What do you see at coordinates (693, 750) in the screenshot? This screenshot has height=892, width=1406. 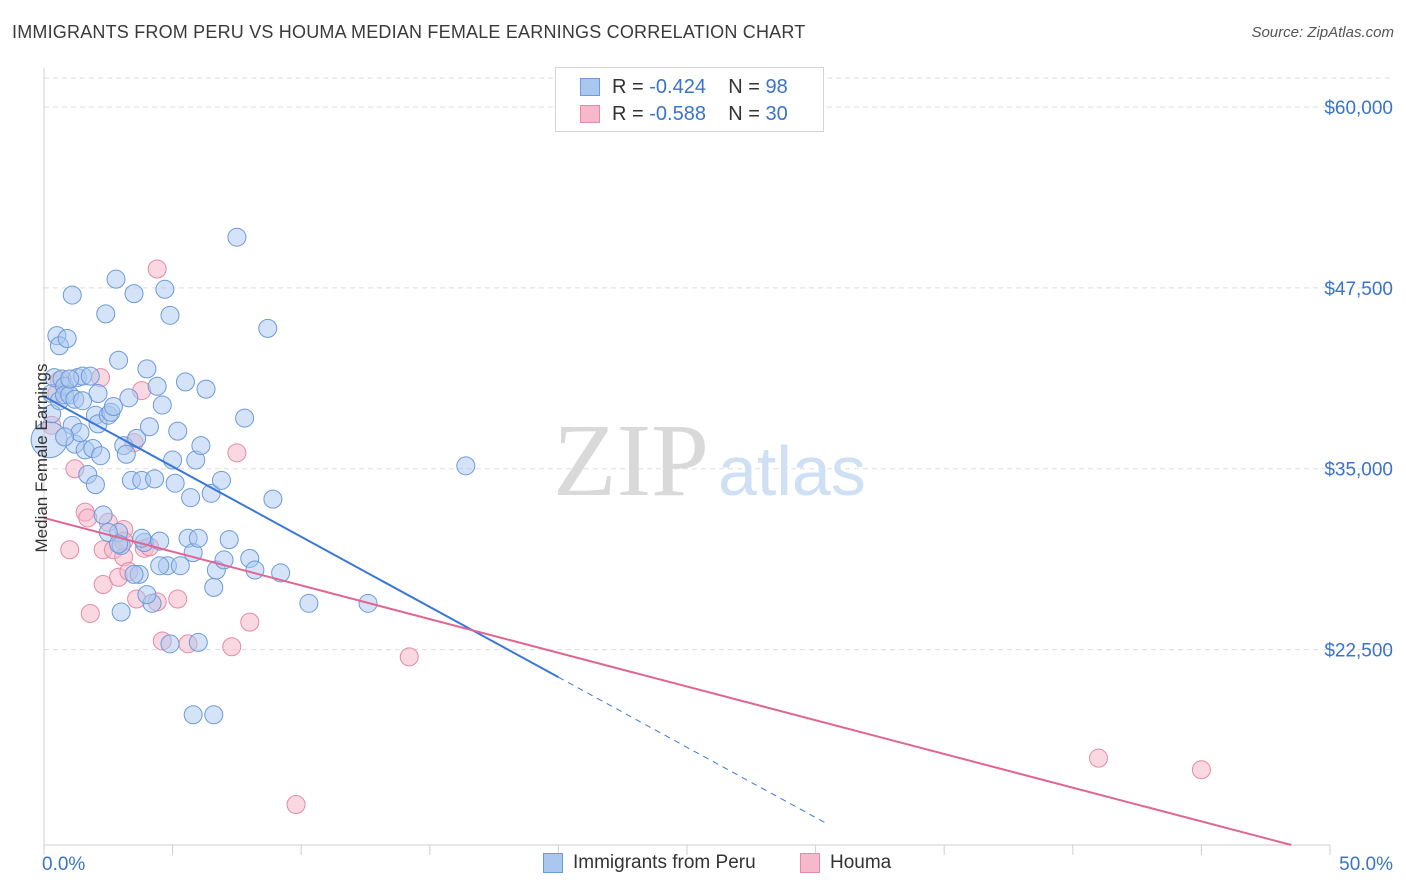 I see `peru-trend-extension` at bounding box center [693, 750].